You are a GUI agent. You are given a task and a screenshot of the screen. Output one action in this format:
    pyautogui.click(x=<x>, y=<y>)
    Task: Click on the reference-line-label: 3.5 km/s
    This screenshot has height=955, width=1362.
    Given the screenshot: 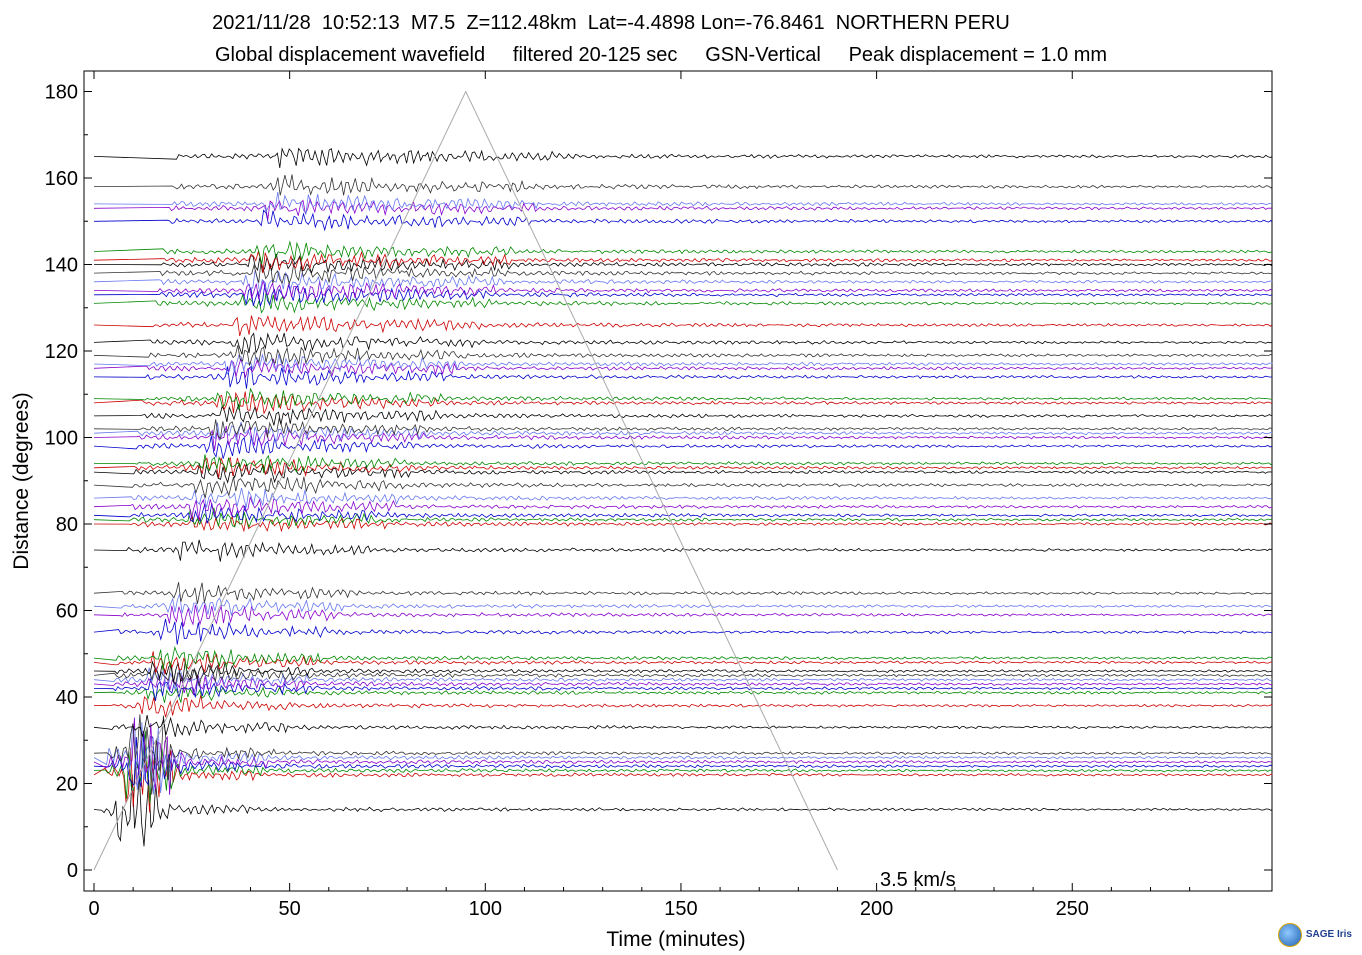 What is the action you would take?
    pyautogui.click(x=918, y=880)
    